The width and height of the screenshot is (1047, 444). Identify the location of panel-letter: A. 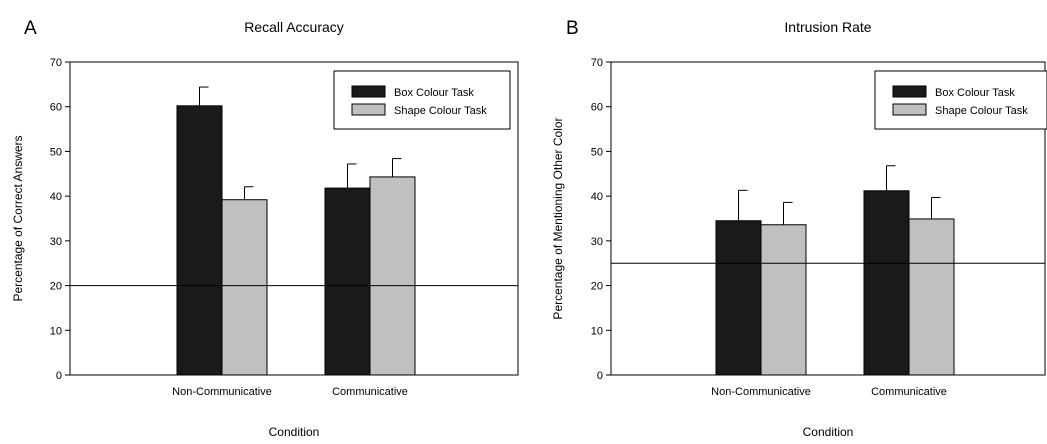
(30, 28).